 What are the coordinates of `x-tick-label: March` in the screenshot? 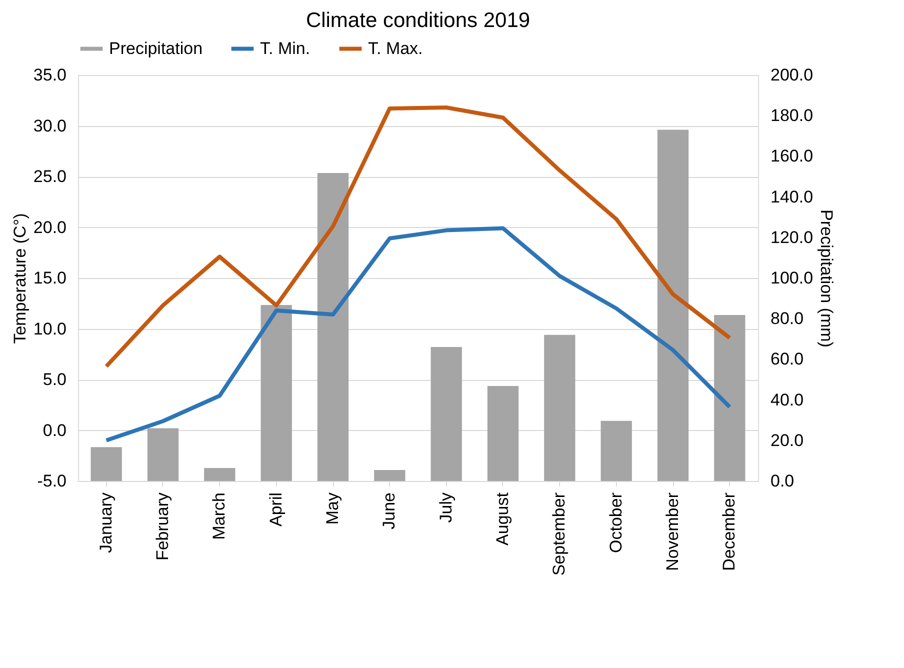 It's located at (219, 516).